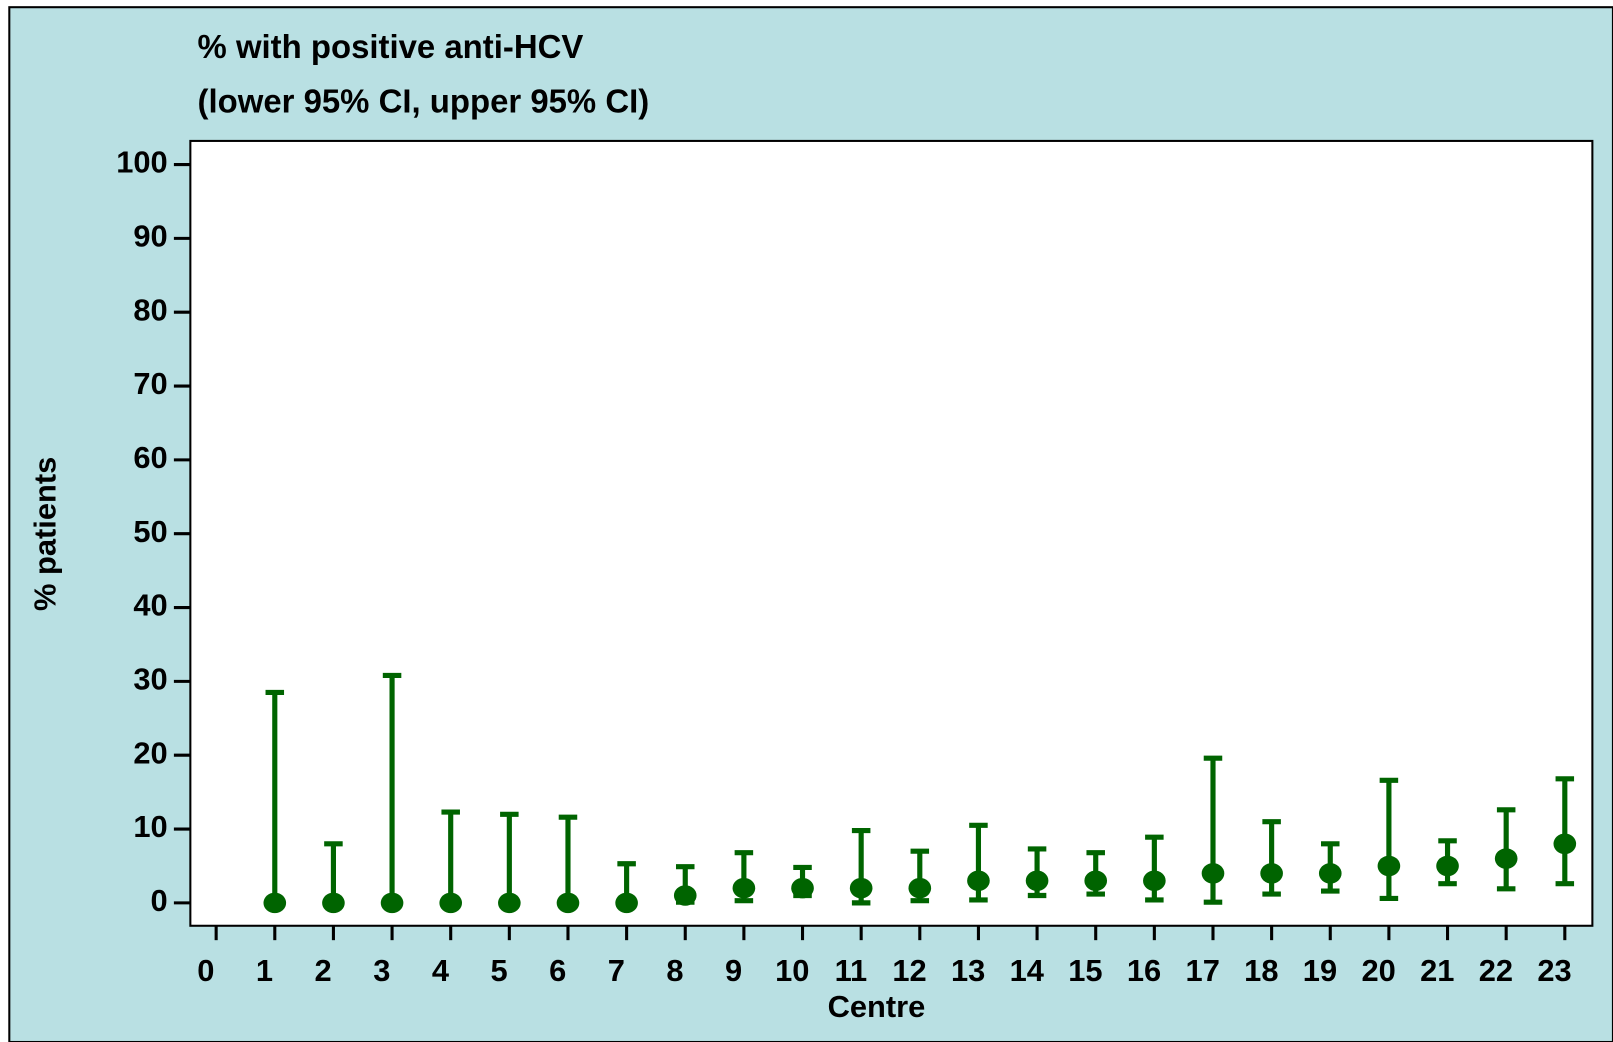 Image resolution: width=1613 pixels, height=1042 pixels. I want to click on x-tick-label: 7, so click(616, 970).